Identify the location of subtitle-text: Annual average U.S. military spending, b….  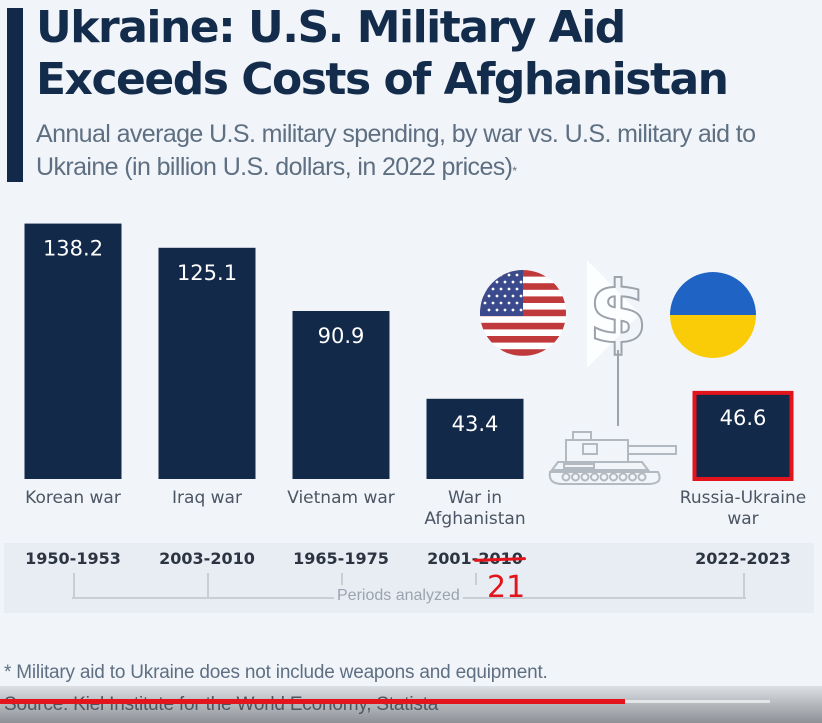
(396, 150).